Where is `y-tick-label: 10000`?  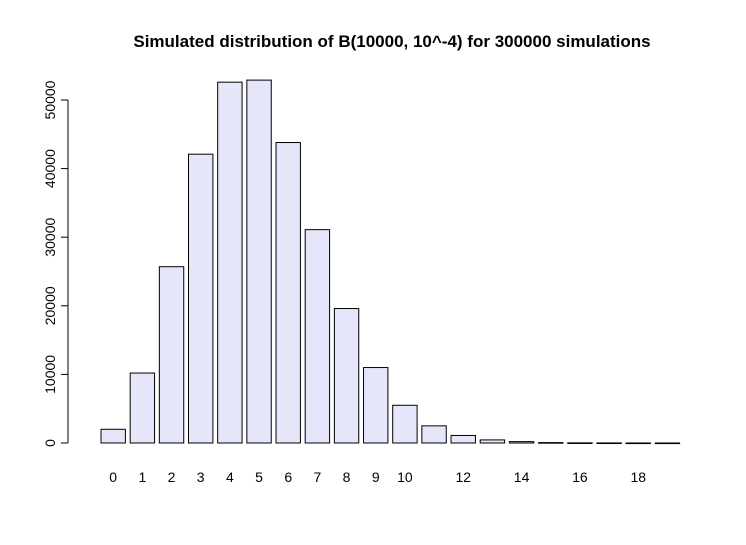 y-tick-label: 10000 is located at coordinates (50, 374).